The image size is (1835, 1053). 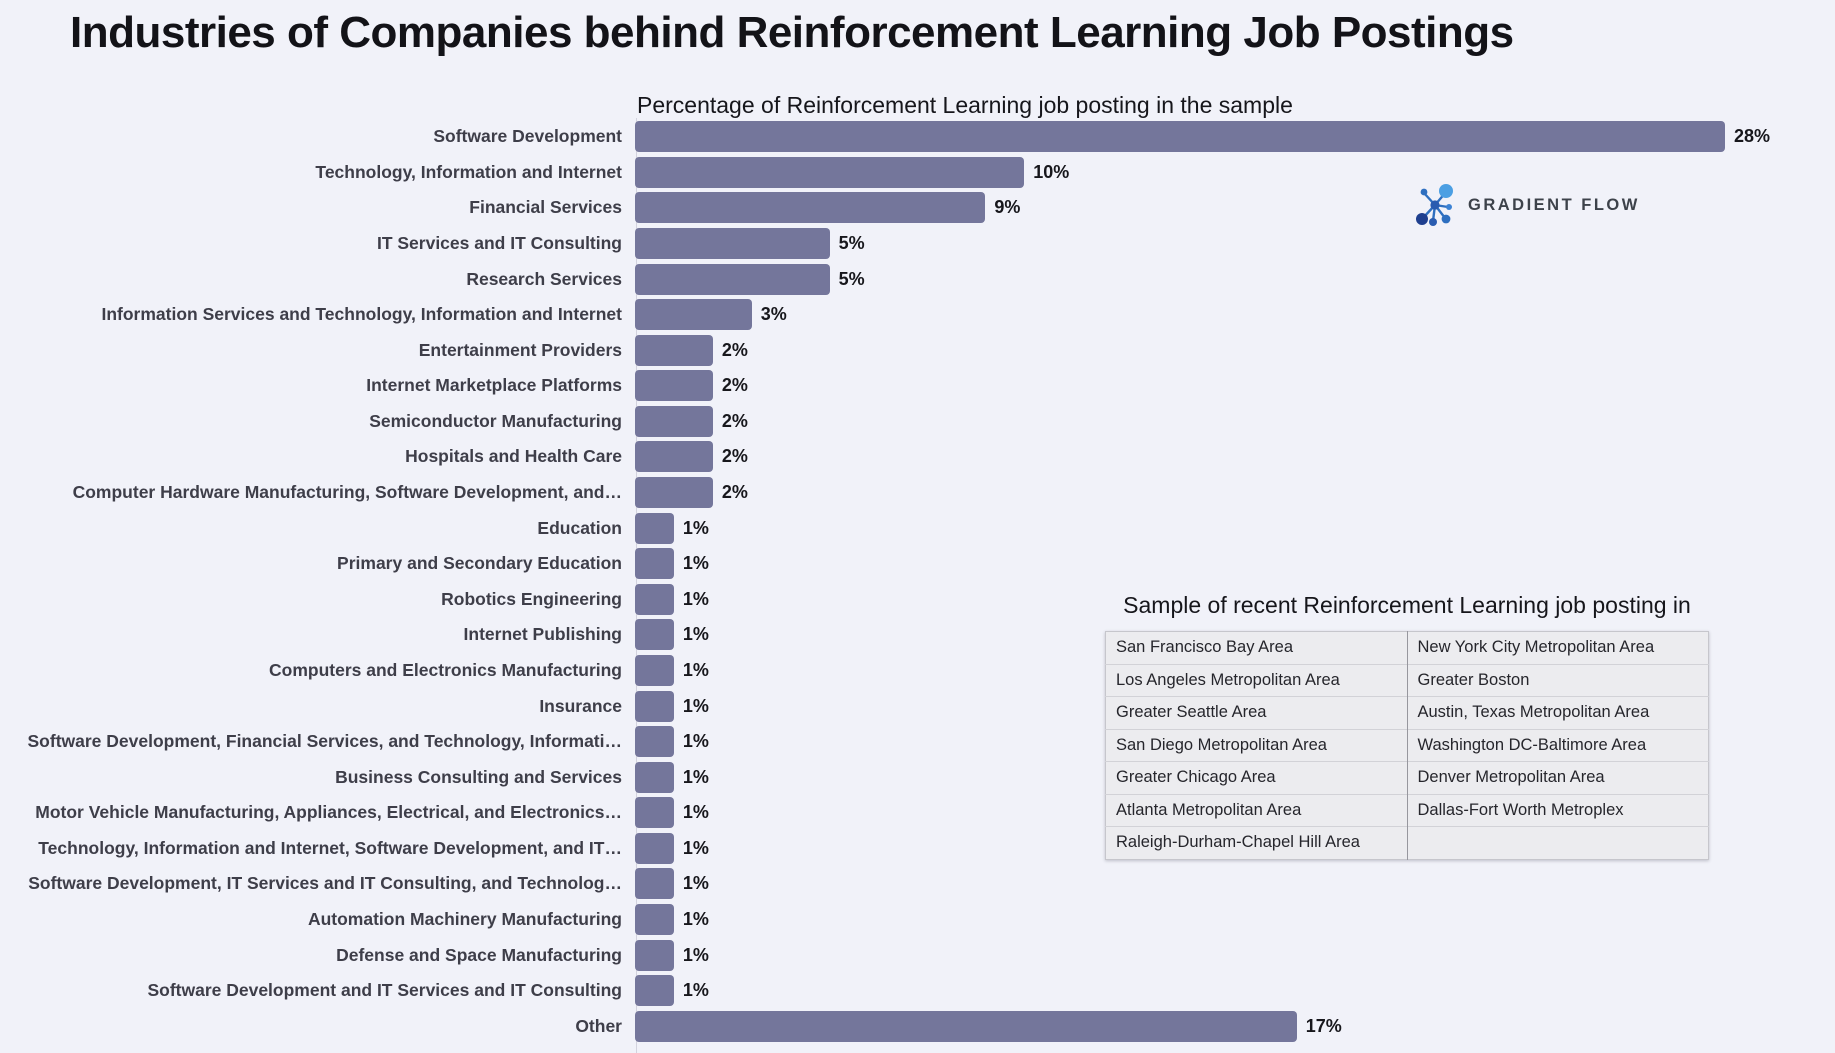 What do you see at coordinates (542, 634) in the screenshot?
I see `category-label: Internet Publishing` at bounding box center [542, 634].